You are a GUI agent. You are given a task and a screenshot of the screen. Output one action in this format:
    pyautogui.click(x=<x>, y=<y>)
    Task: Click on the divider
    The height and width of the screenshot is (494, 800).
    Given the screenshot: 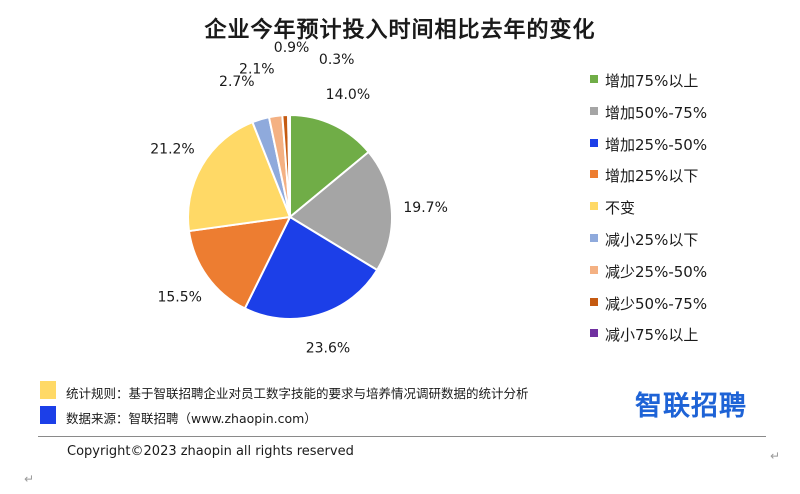 What is the action you would take?
    pyautogui.click(x=402, y=436)
    